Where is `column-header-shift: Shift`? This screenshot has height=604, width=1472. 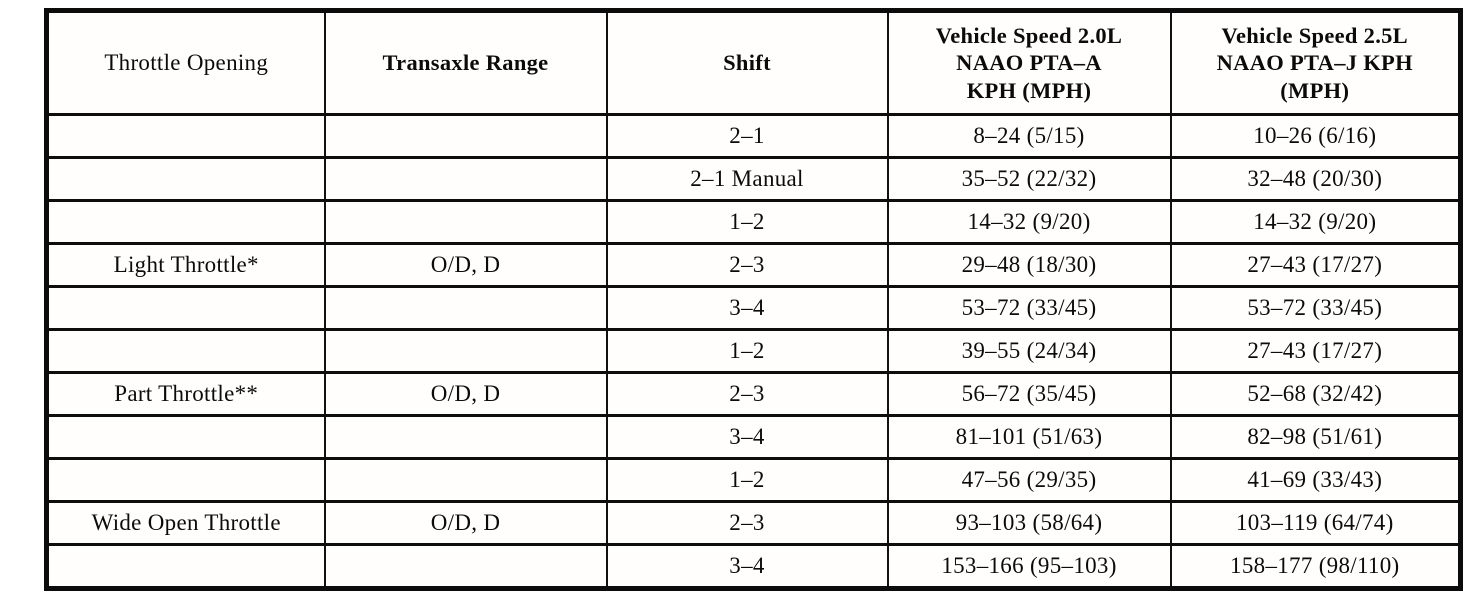 column-header-shift: Shift is located at coordinates (747, 62).